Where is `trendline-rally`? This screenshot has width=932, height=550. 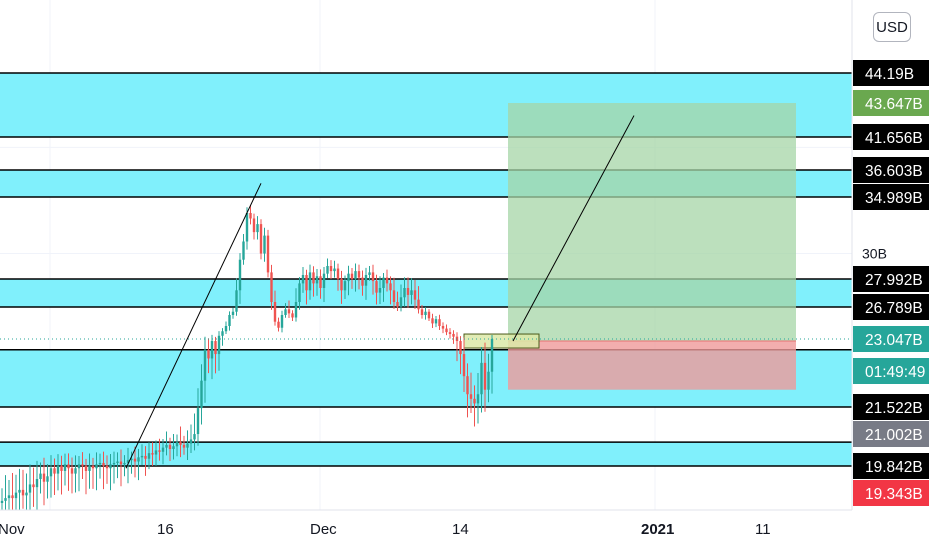 trendline-rally is located at coordinates (193, 326).